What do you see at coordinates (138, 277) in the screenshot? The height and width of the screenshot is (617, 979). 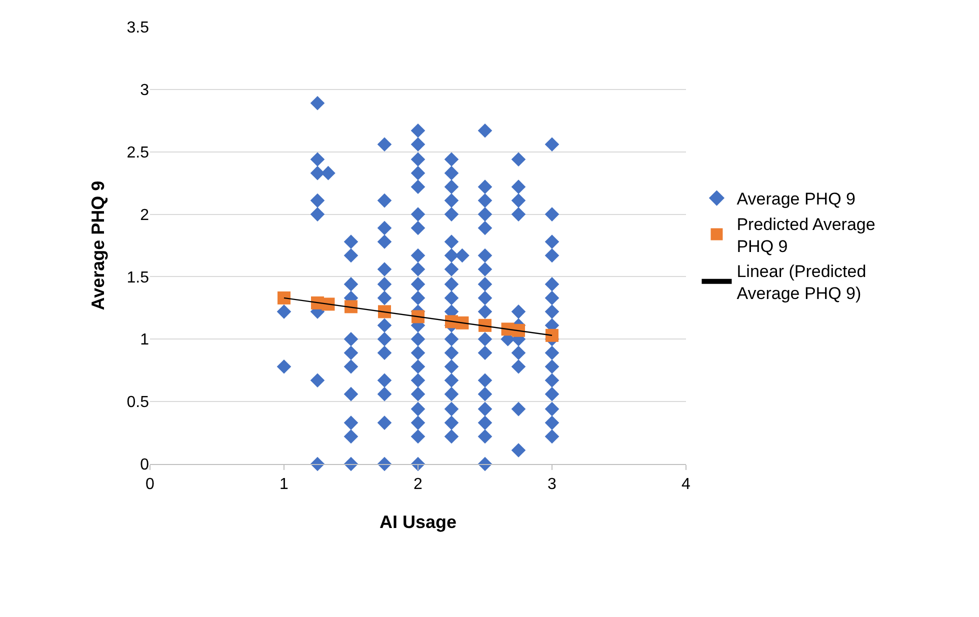 I see `y-tick-label: 1.5` at bounding box center [138, 277].